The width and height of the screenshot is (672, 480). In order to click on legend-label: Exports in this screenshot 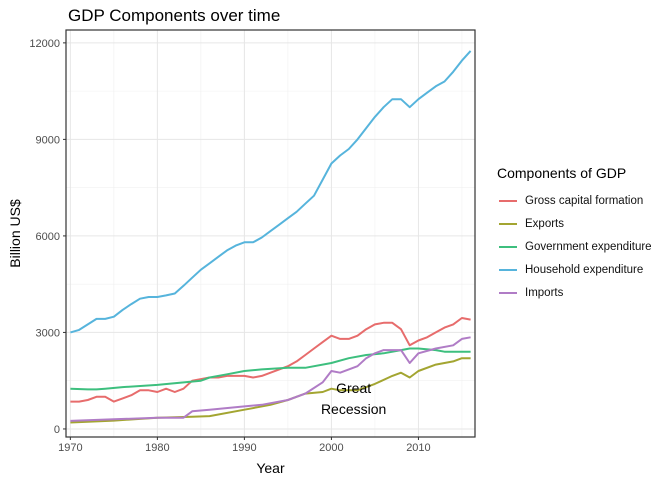, I will do `click(544, 223)`.